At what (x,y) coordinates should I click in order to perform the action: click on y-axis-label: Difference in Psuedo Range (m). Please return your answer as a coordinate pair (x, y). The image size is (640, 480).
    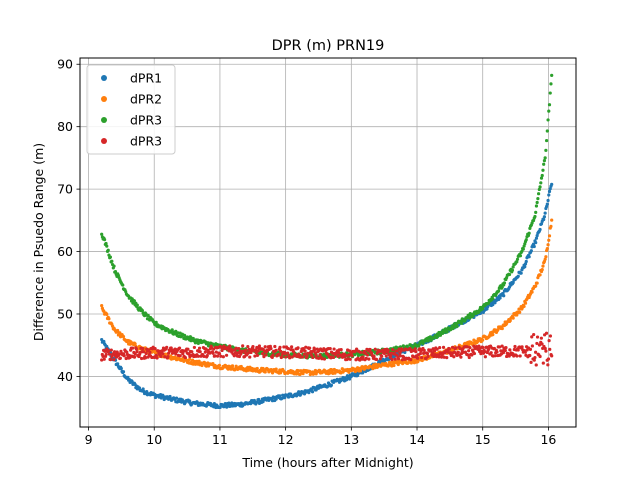
    Looking at the image, I should click on (38, 242).